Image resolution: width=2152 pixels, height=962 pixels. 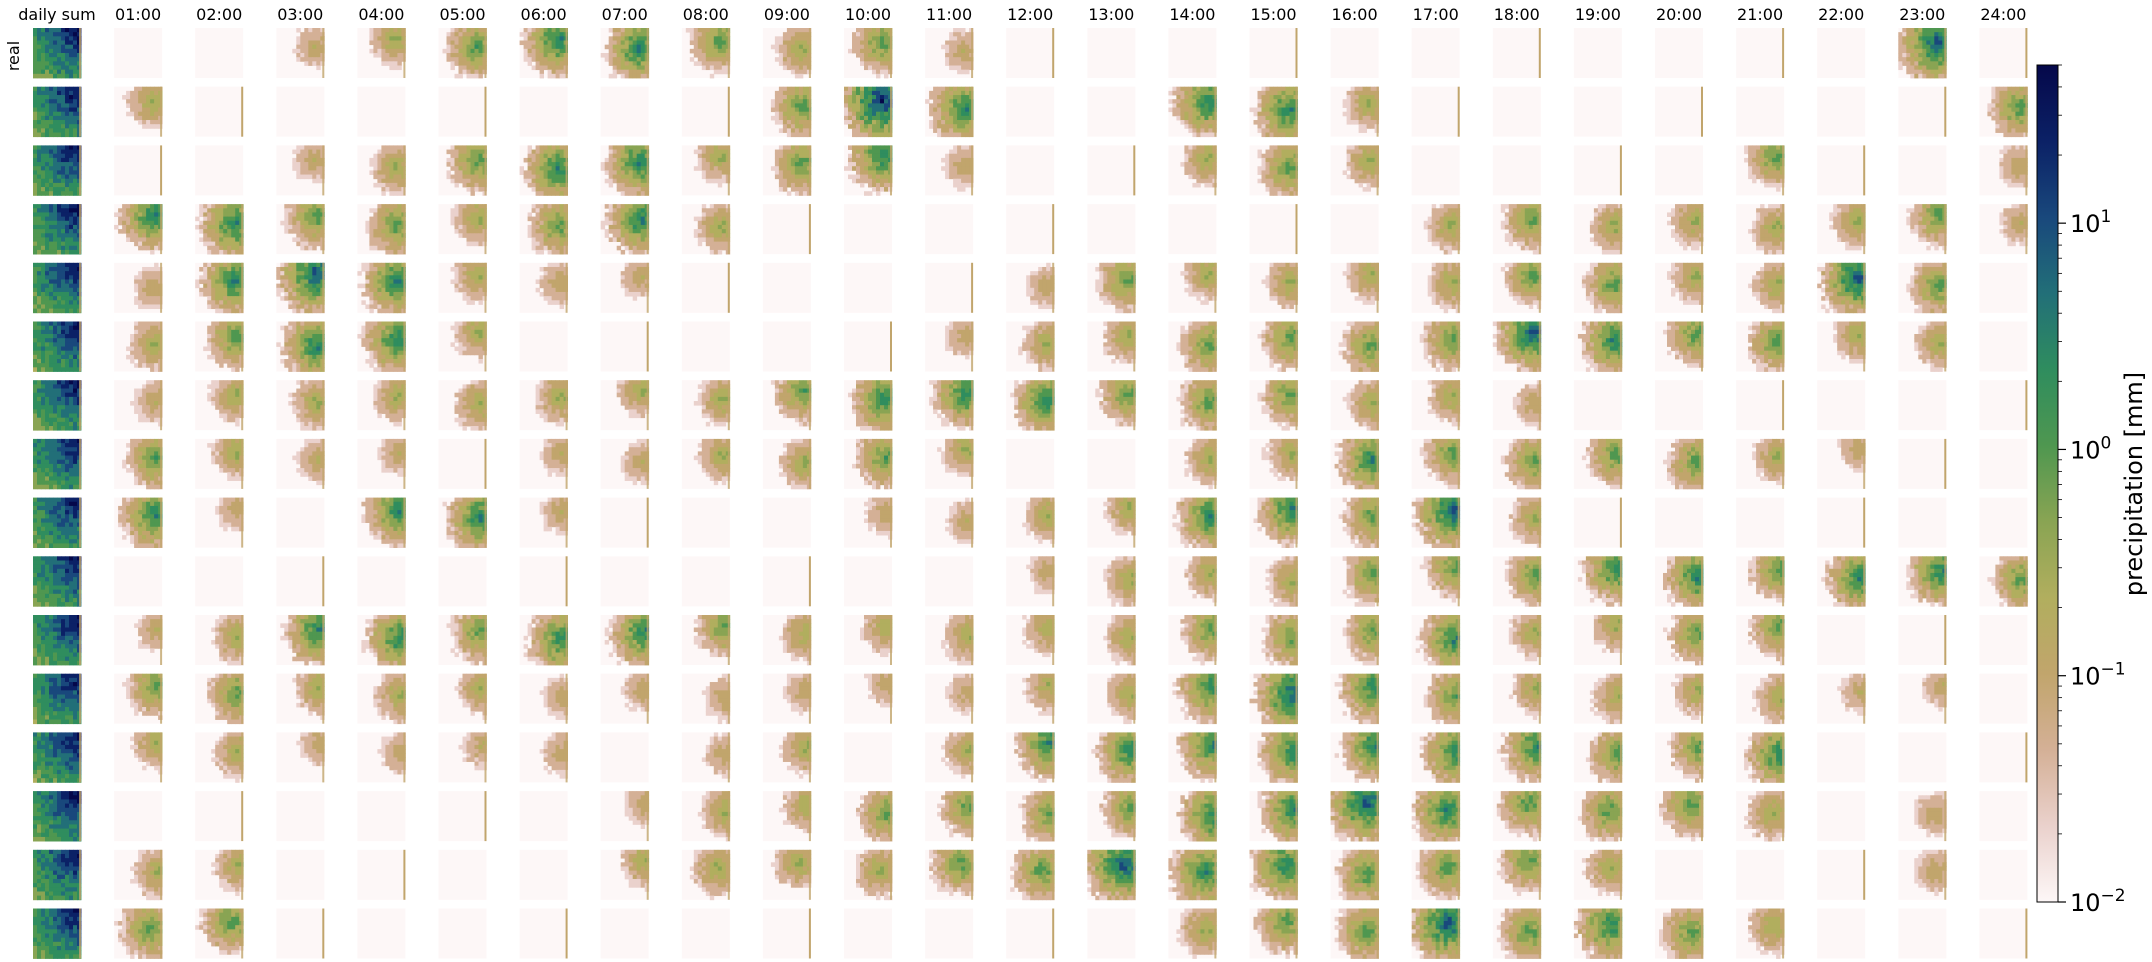 I want to click on column-label: 12:00, so click(x=1030, y=14).